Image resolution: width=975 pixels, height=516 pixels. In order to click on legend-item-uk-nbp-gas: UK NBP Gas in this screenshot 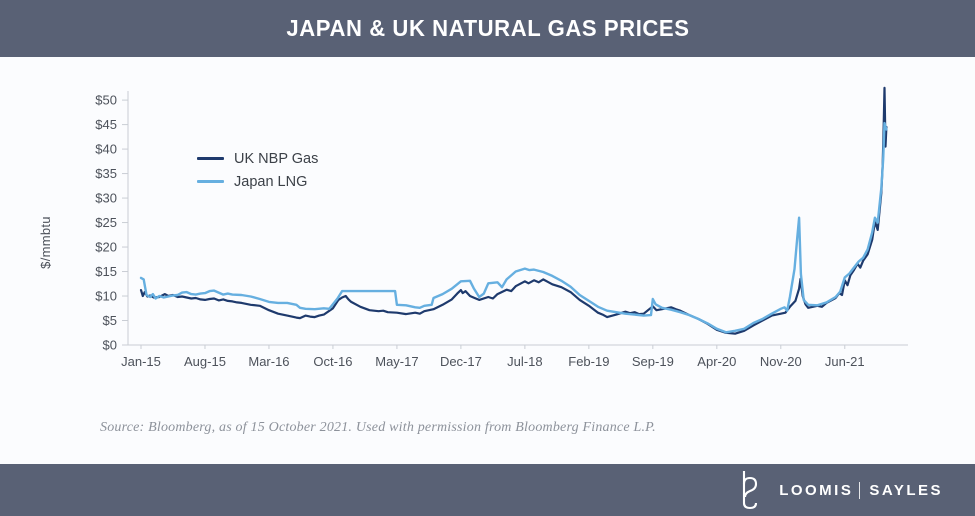, I will do `click(257, 158)`.